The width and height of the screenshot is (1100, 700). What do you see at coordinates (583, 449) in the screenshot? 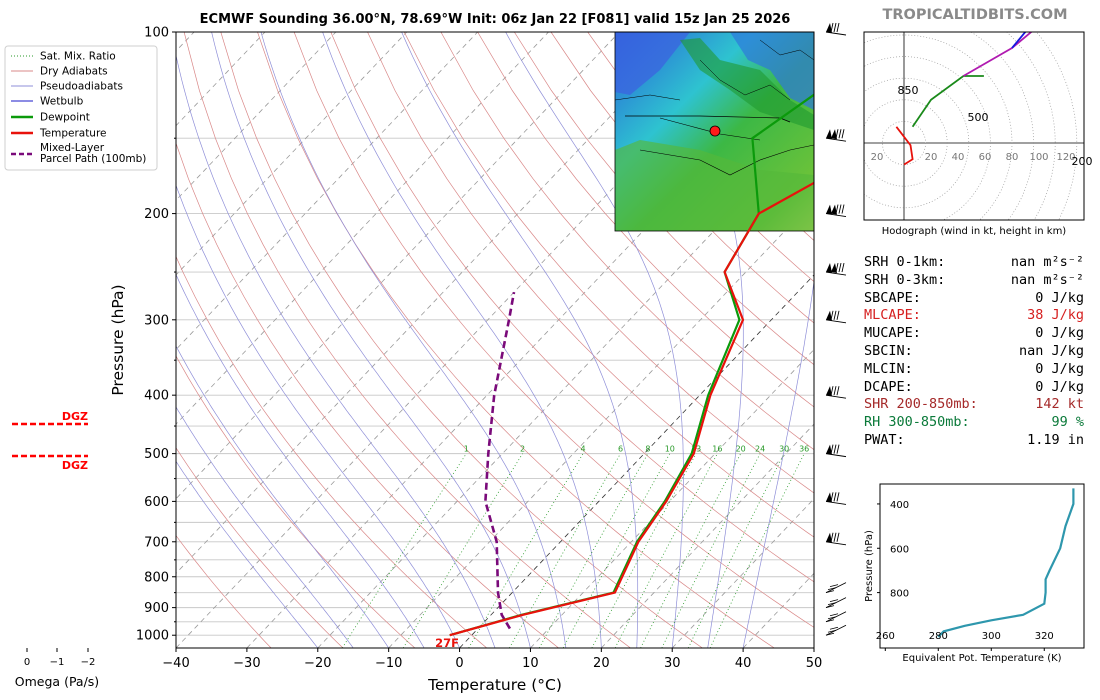
I see `mixing-ratio-label: 4` at bounding box center [583, 449].